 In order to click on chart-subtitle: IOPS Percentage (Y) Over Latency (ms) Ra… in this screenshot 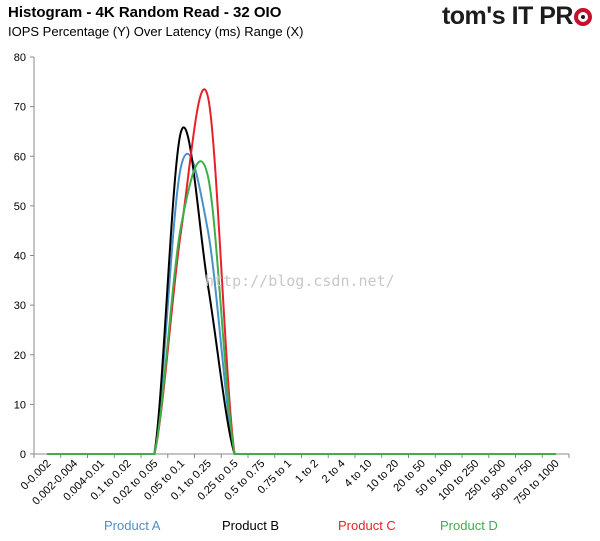, I will do `click(156, 31)`.